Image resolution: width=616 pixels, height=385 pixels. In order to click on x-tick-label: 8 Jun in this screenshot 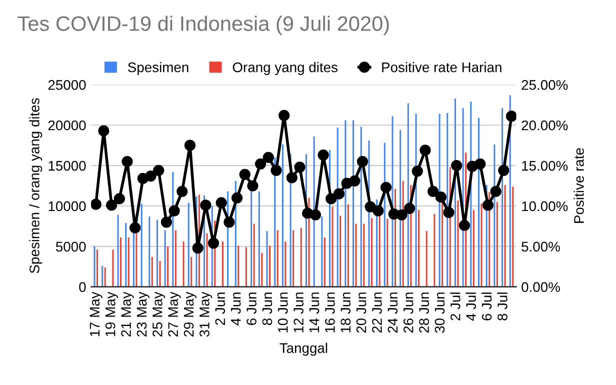, I will do `click(267, 309)`.